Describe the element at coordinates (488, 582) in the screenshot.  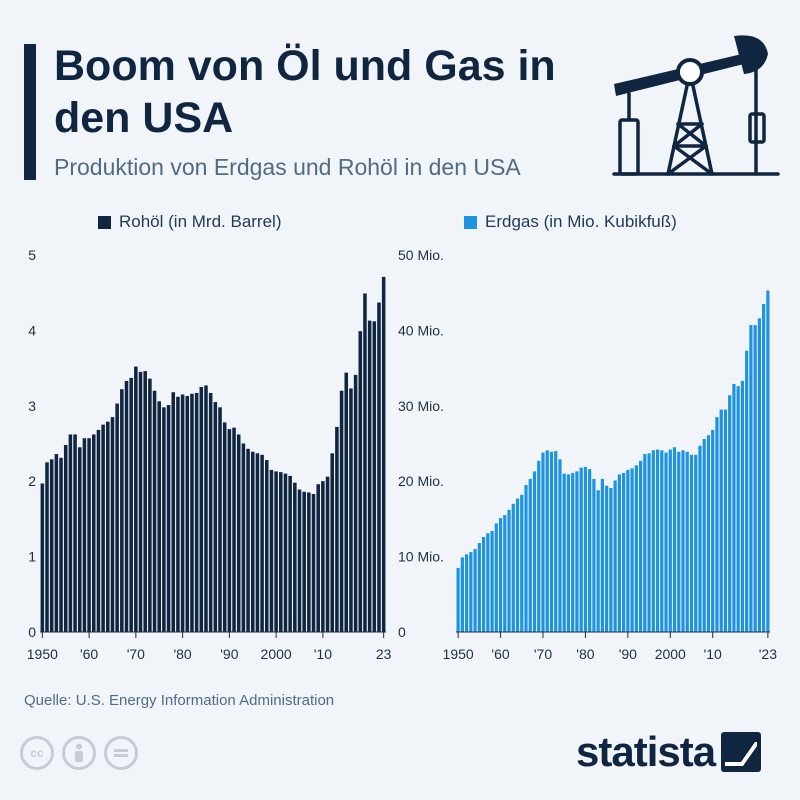
I see `gas-bar-1957` at that location.